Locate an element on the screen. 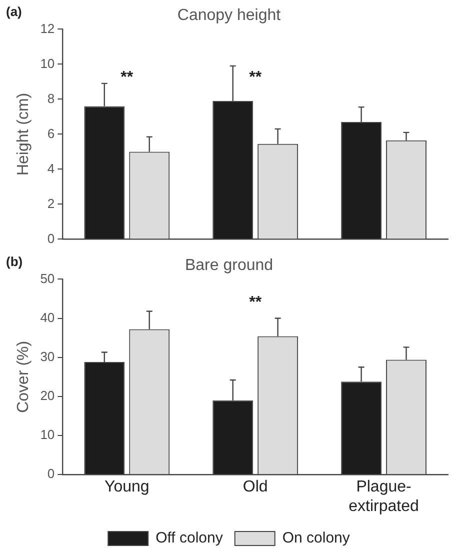 This screenshot has width=468, height=556. legend-label: On colony is located at coordinates (316, 538).